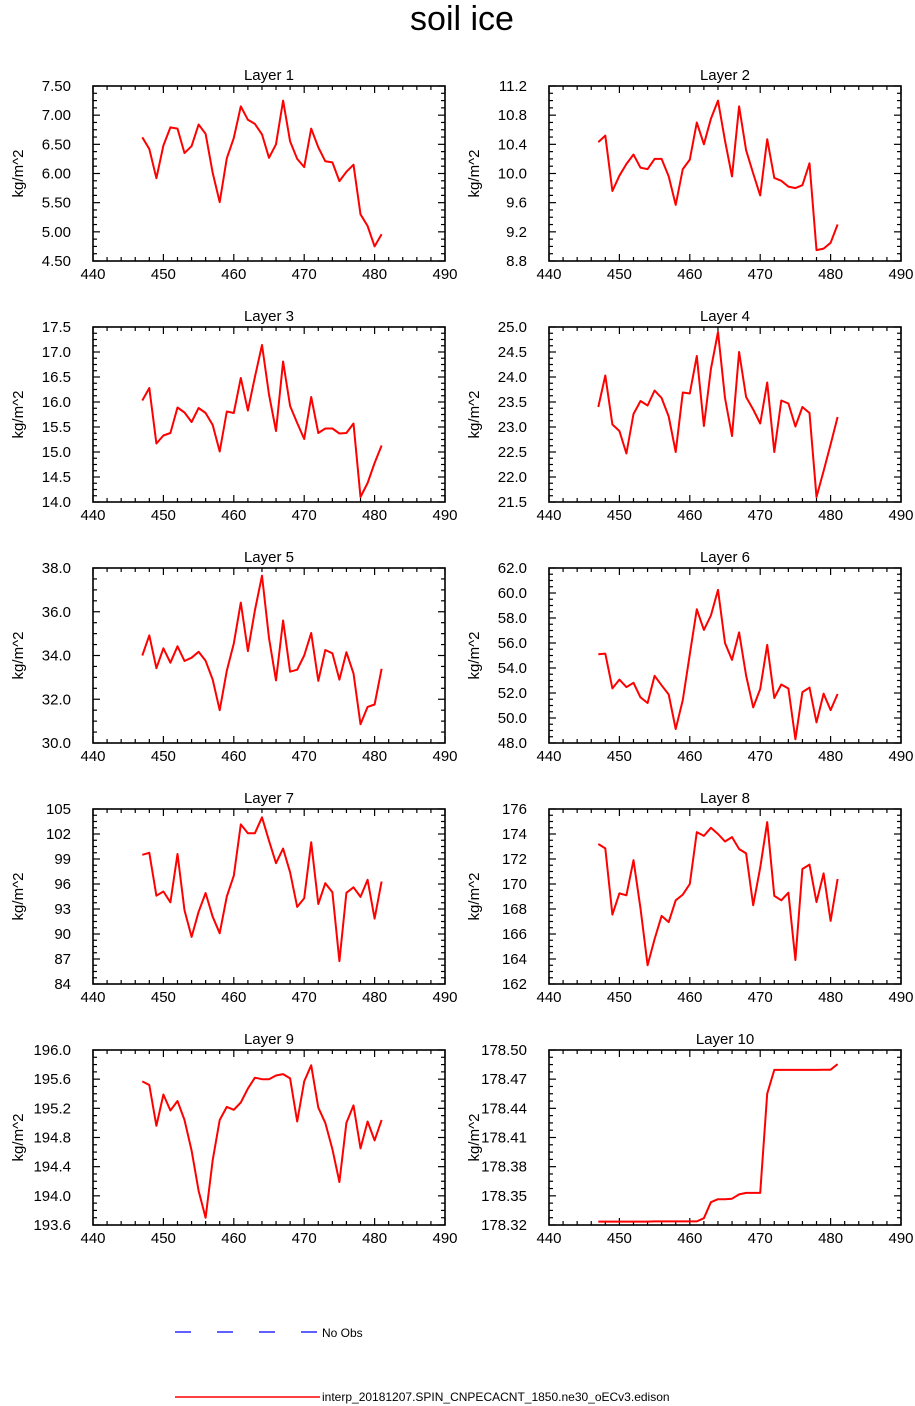 The image size is (915, 1406). Describe the element at coordinates (52, 1138) in the screenshot. I see `y-tick-label: 194.8` at that location.